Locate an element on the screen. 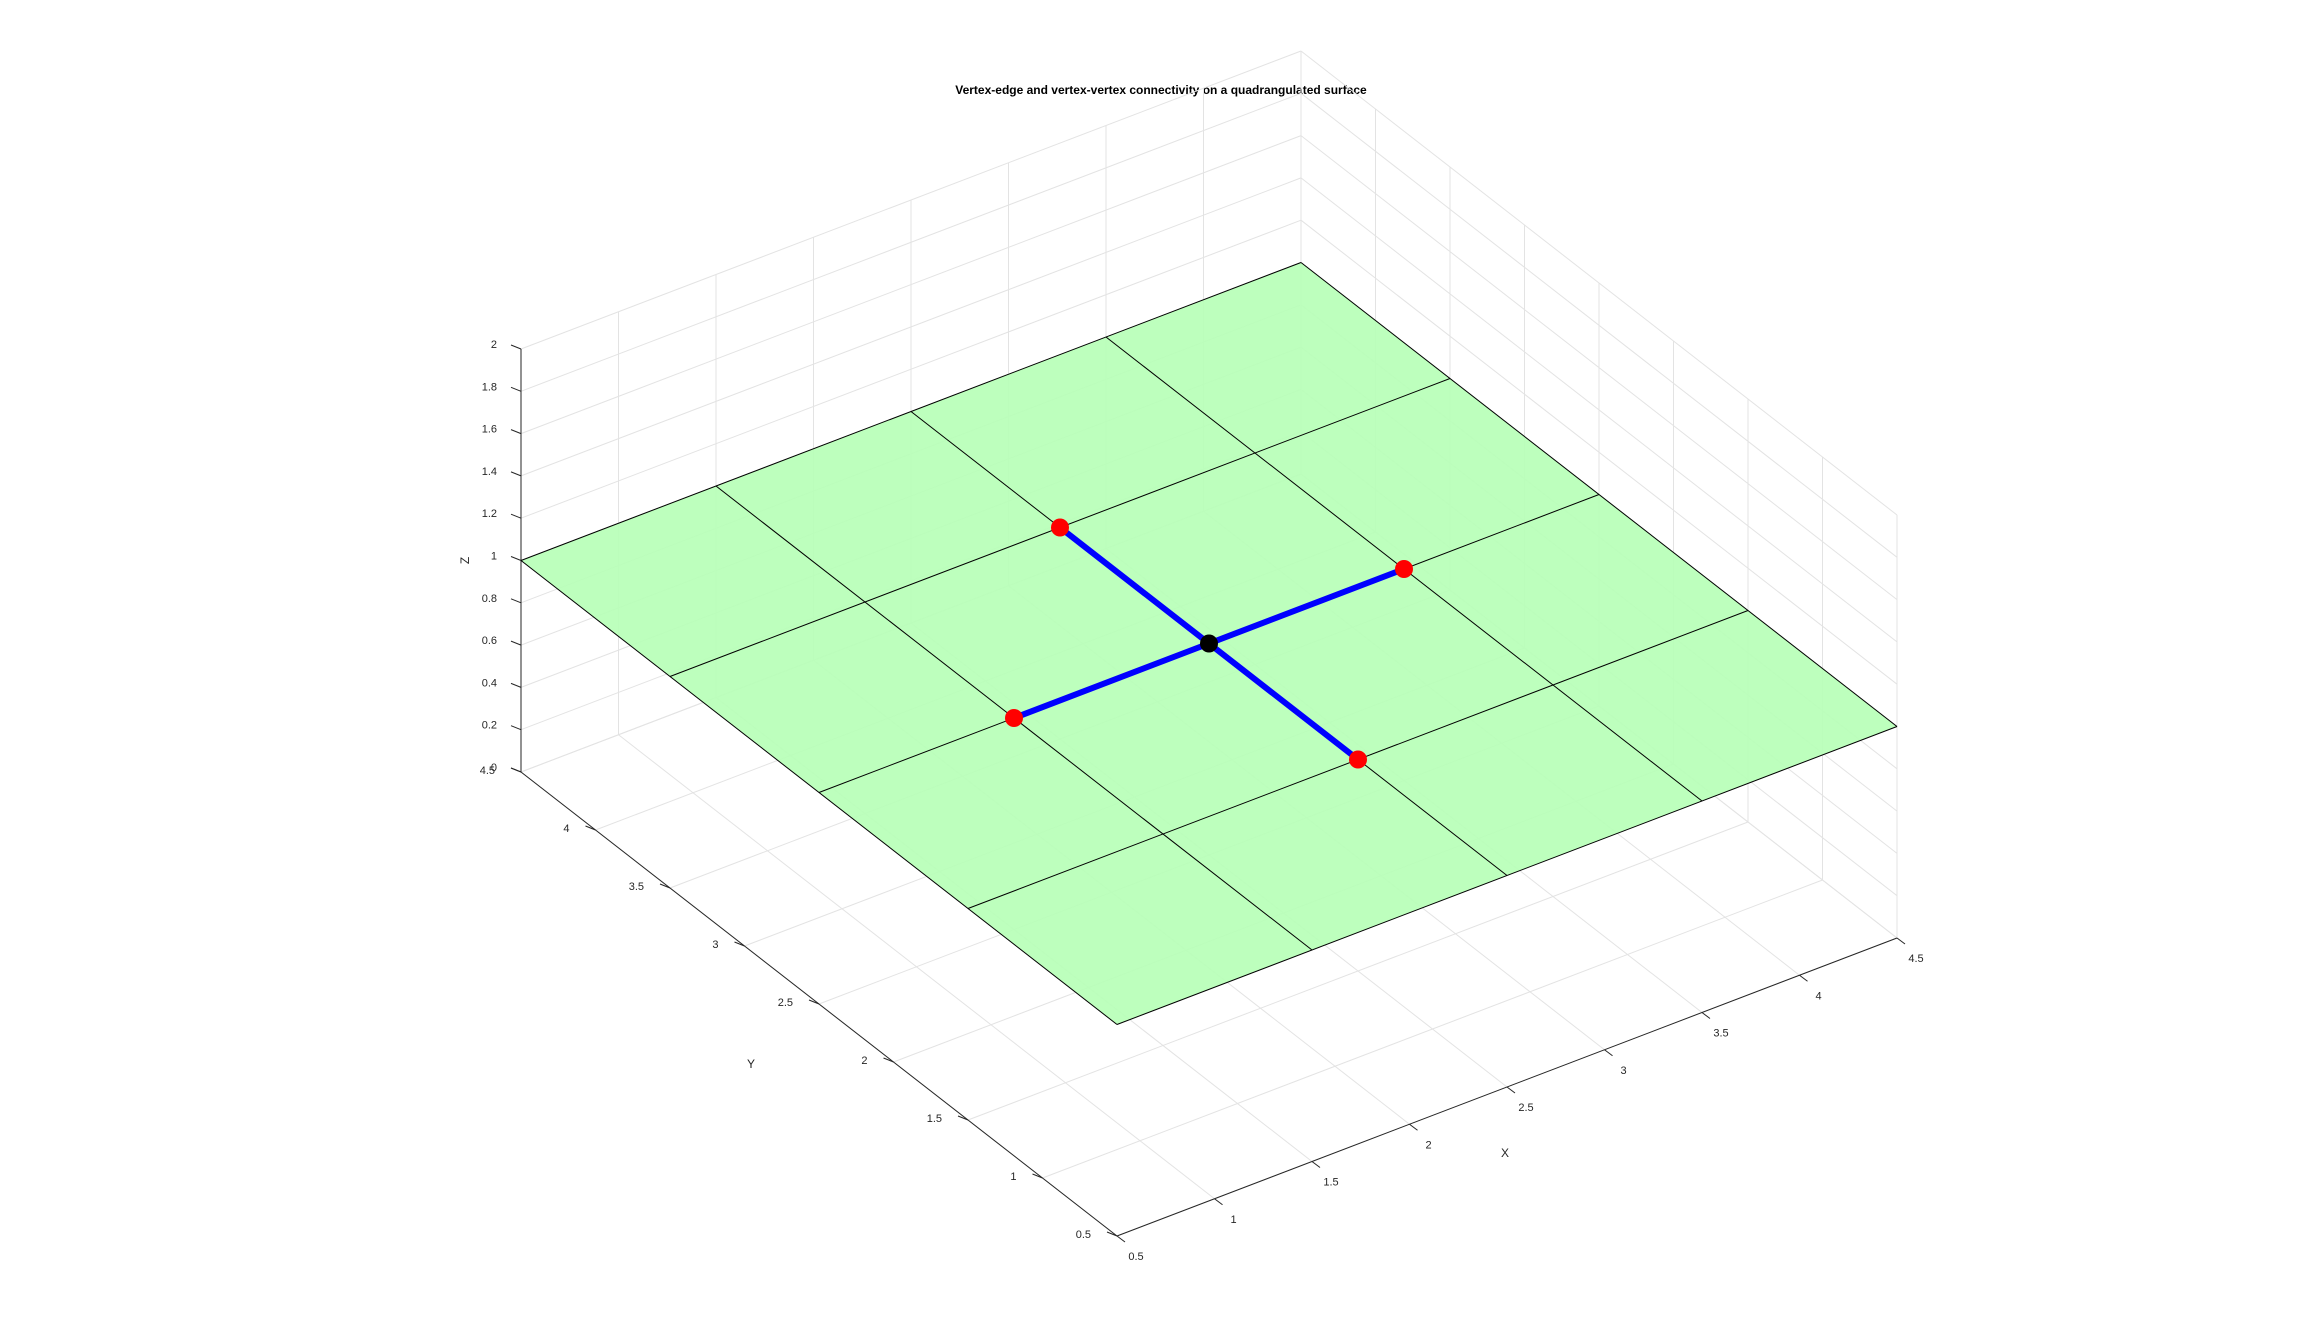  z-tick-label: 1 is located at coordinates (494, 557).